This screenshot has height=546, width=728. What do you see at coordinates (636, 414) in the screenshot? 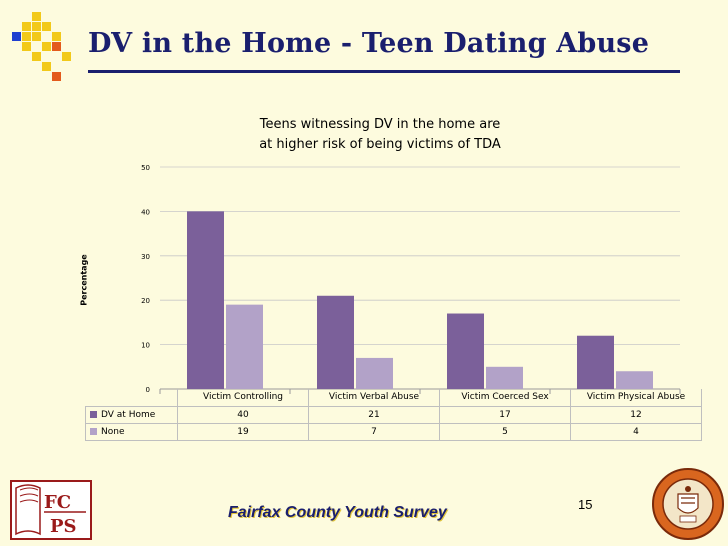
I see `table-cell: 12` at bounding box center [636, 414].